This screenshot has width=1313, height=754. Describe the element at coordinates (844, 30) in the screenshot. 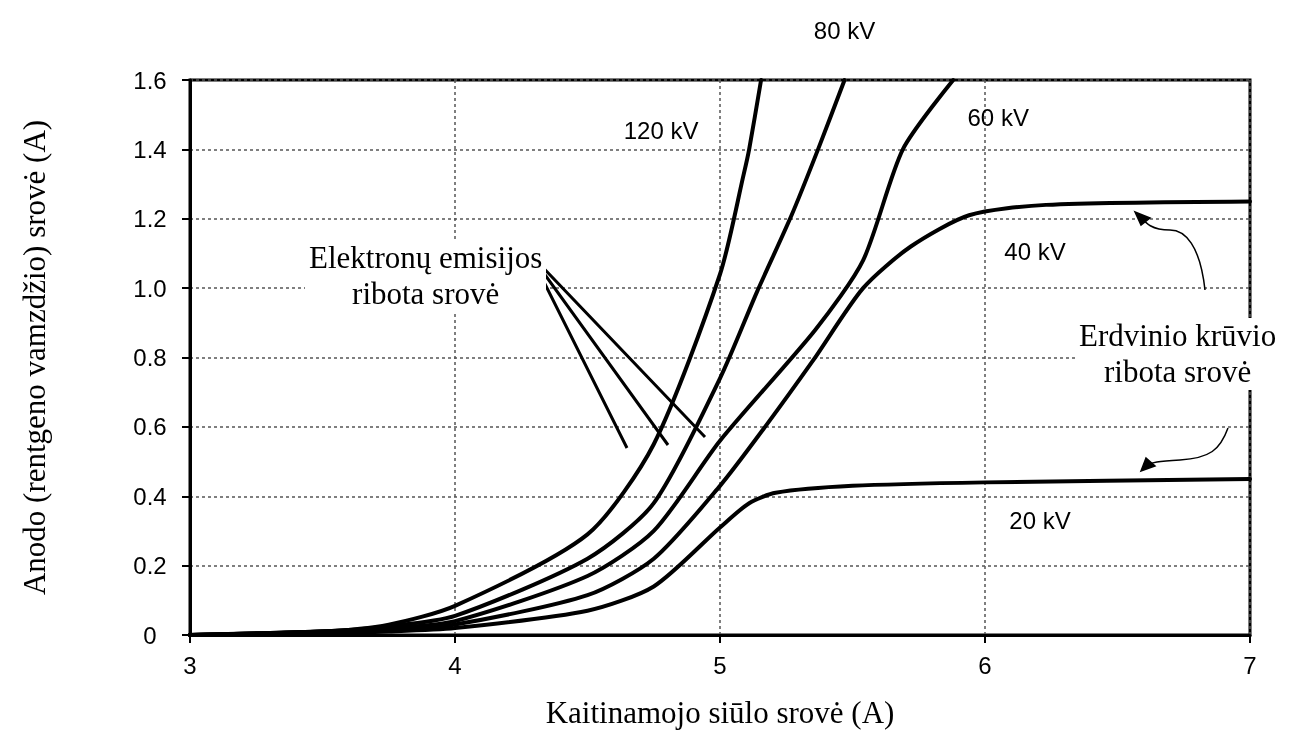

I see `series-label: 80 kV` at that location.